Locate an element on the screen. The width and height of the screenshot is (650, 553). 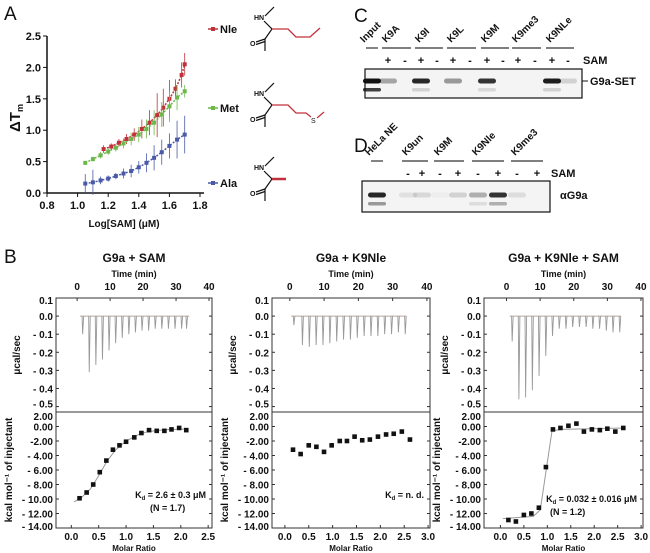
panel-label-b: B is located at coordinates (10, 257).